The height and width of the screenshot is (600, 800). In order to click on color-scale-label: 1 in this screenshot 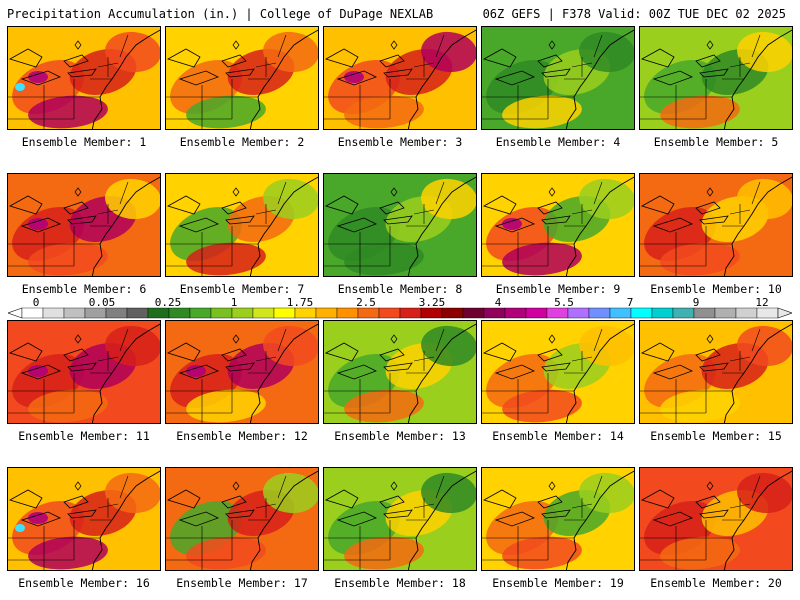, I will do `click(234, 302)`.